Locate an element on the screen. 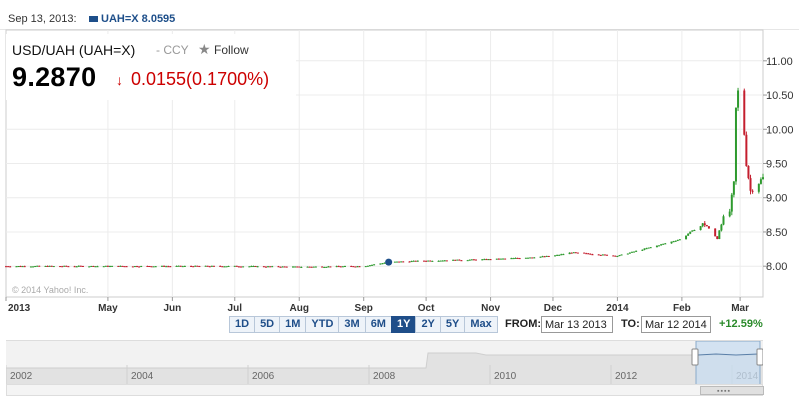 This screenshot has width=799, height=400. to-label: TO: is located at coordinates (630, 324).